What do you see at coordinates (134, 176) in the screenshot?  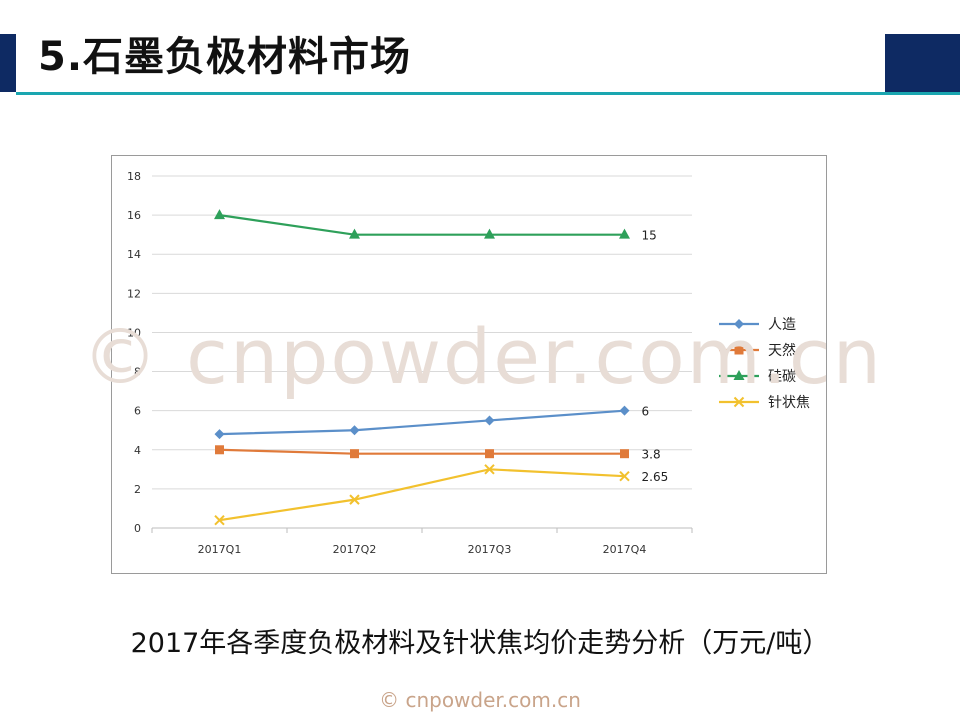 I see `y-tick-label: 18` at bounding box center [134, 176].